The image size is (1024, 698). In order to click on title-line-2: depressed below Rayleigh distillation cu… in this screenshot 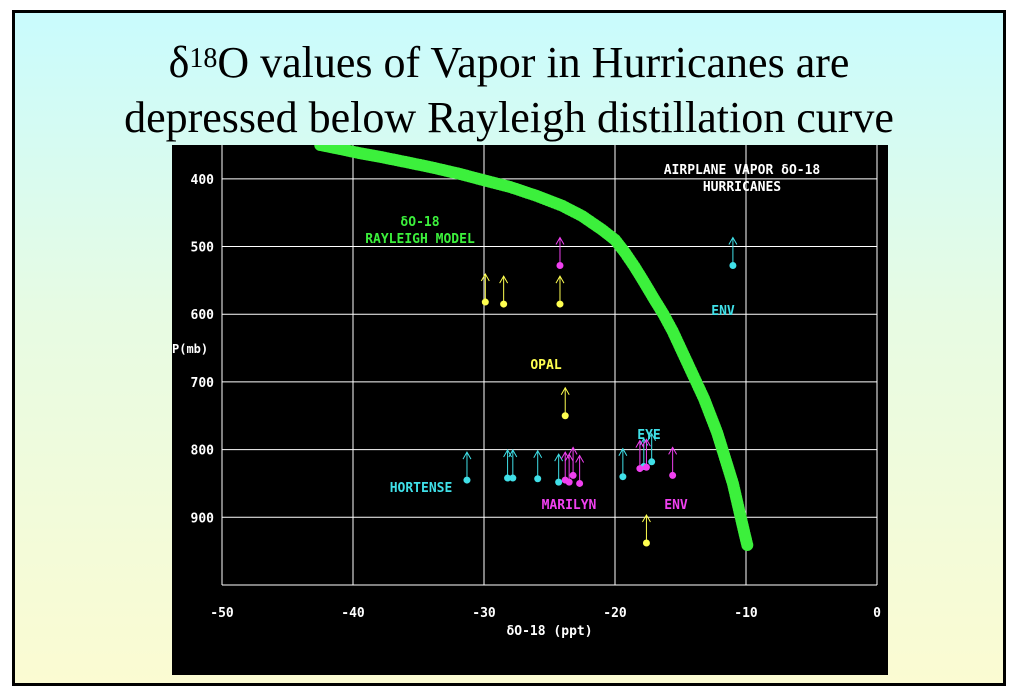, I will do `click(509, 117)`.